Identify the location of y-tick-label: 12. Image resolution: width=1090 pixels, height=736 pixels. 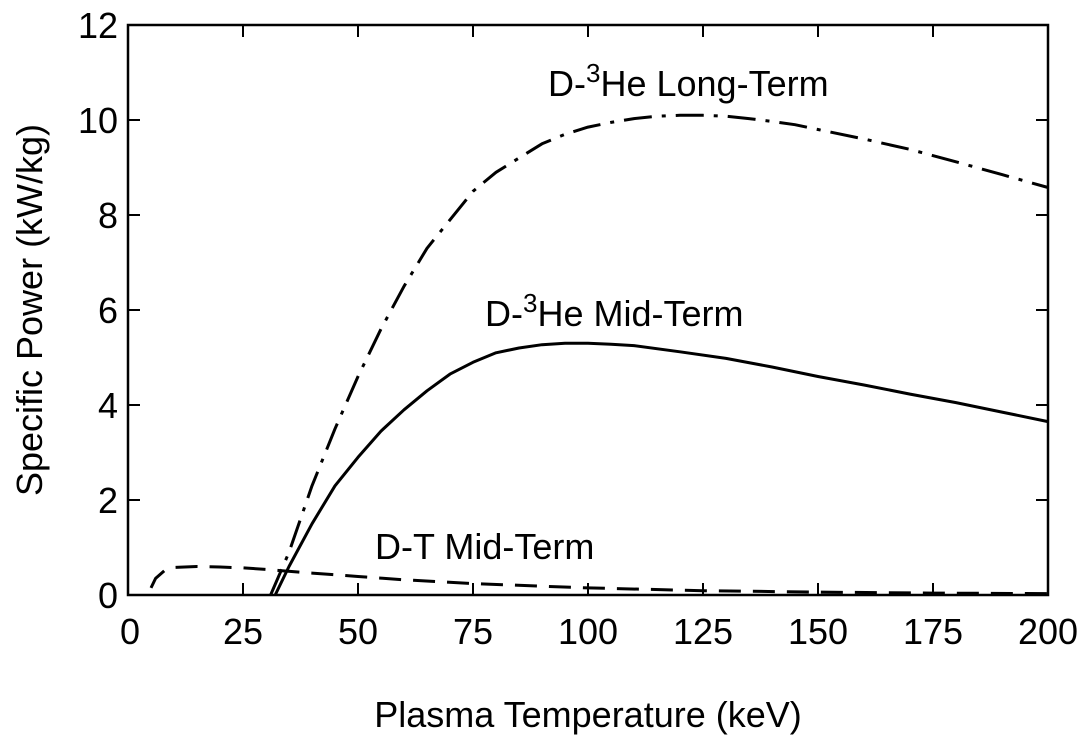
(98, 25).